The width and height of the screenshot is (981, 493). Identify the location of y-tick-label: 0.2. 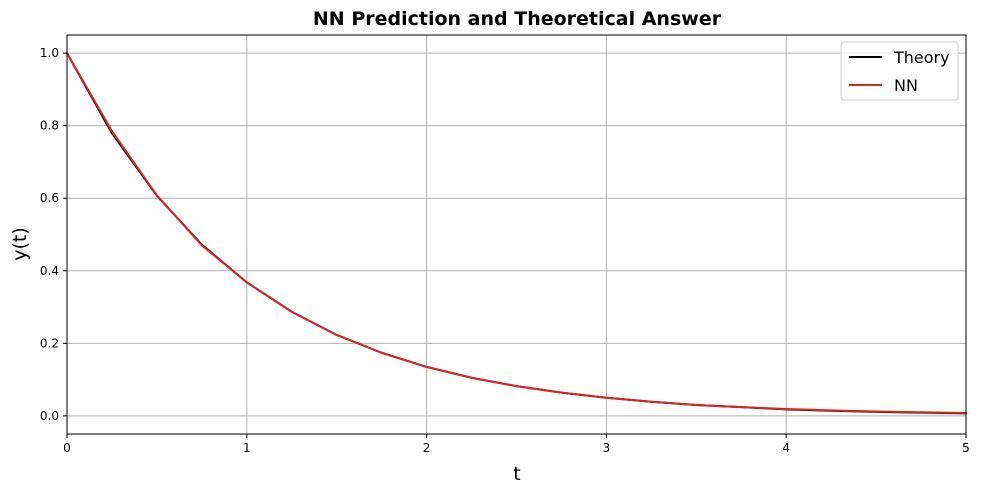
(49, 343).